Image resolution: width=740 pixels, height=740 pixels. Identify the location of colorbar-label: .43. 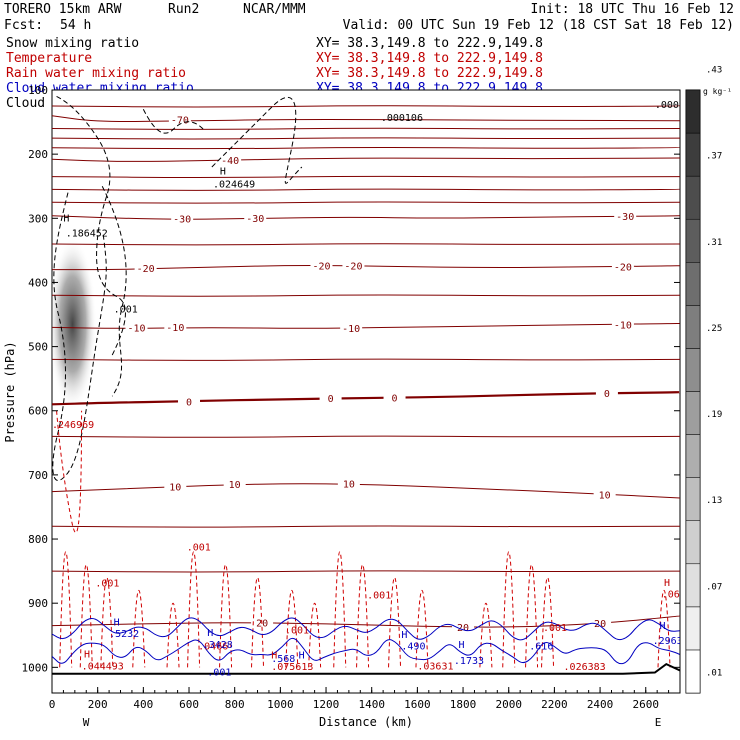
(714, 70).